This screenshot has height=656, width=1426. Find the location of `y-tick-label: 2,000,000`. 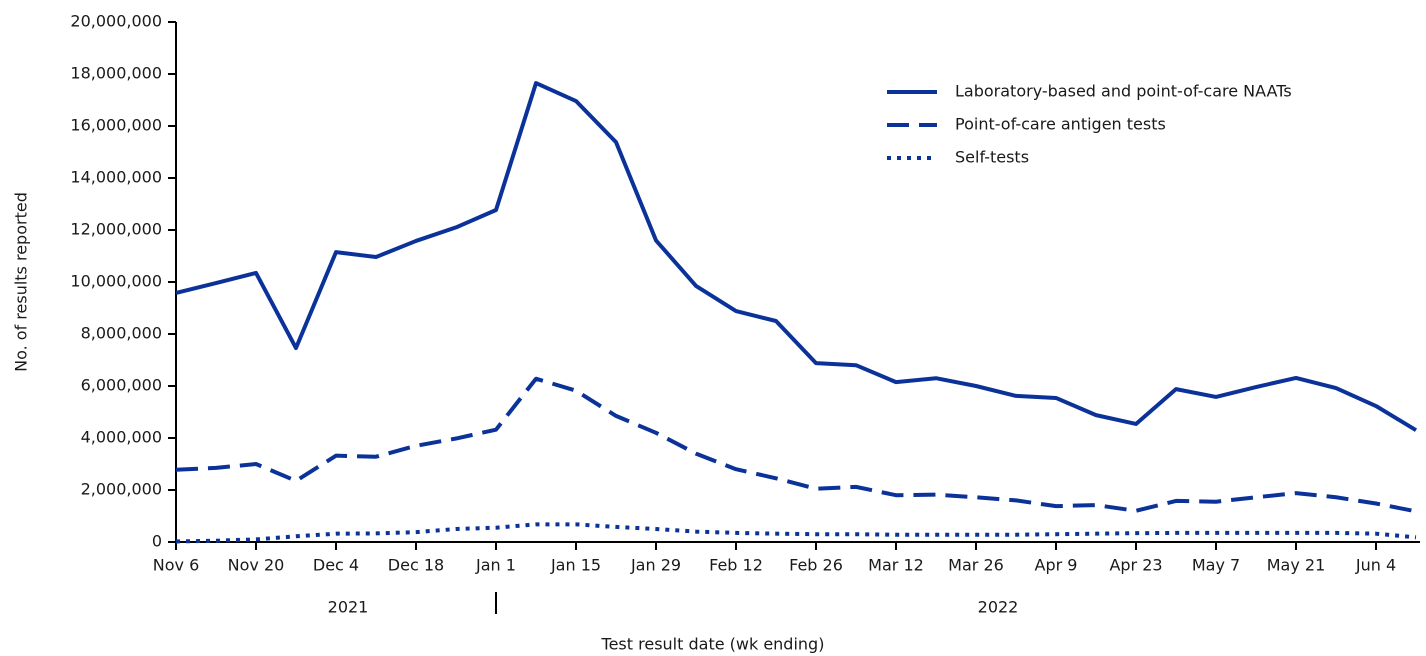

y-tick-label: 2,000,000 is located at coordinates (121, 489).